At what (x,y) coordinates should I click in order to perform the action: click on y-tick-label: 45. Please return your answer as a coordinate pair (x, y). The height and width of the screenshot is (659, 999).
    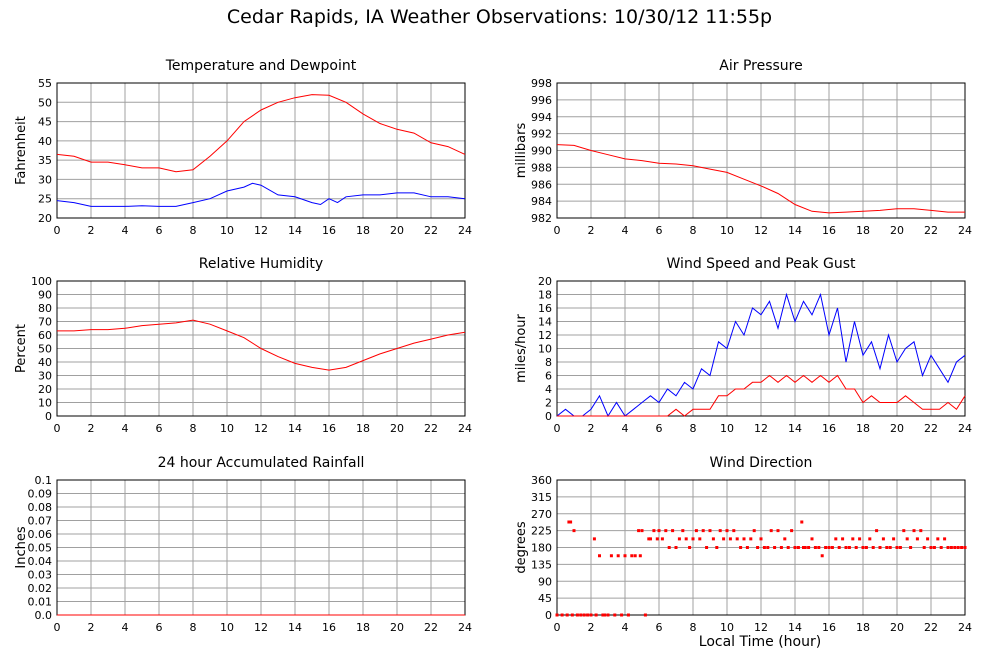
    Looking at the image, I should click on (45, 122).